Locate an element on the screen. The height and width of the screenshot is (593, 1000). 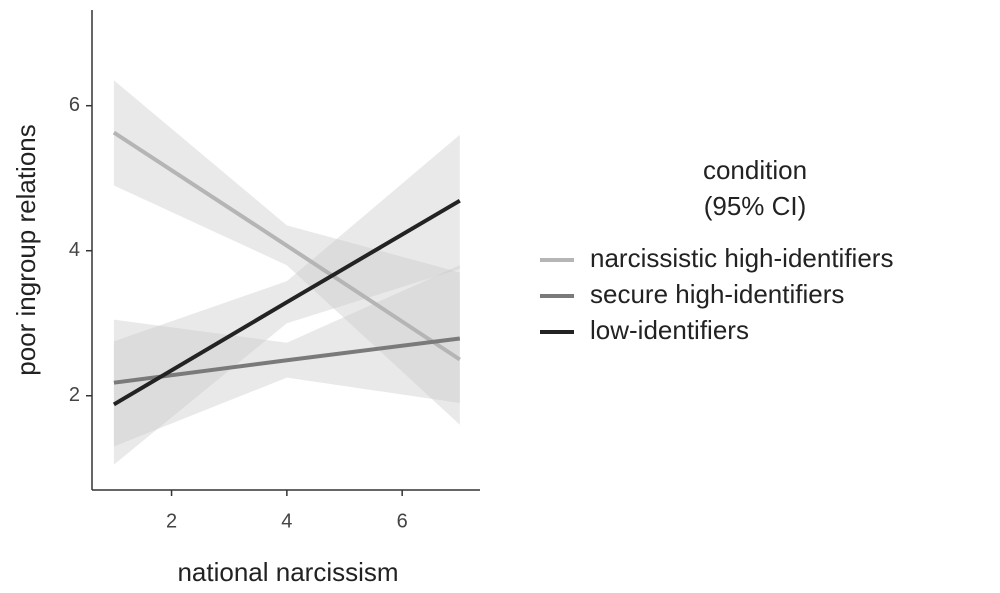
x-axis-label: national narcissism is located at coordinates (287, 572).